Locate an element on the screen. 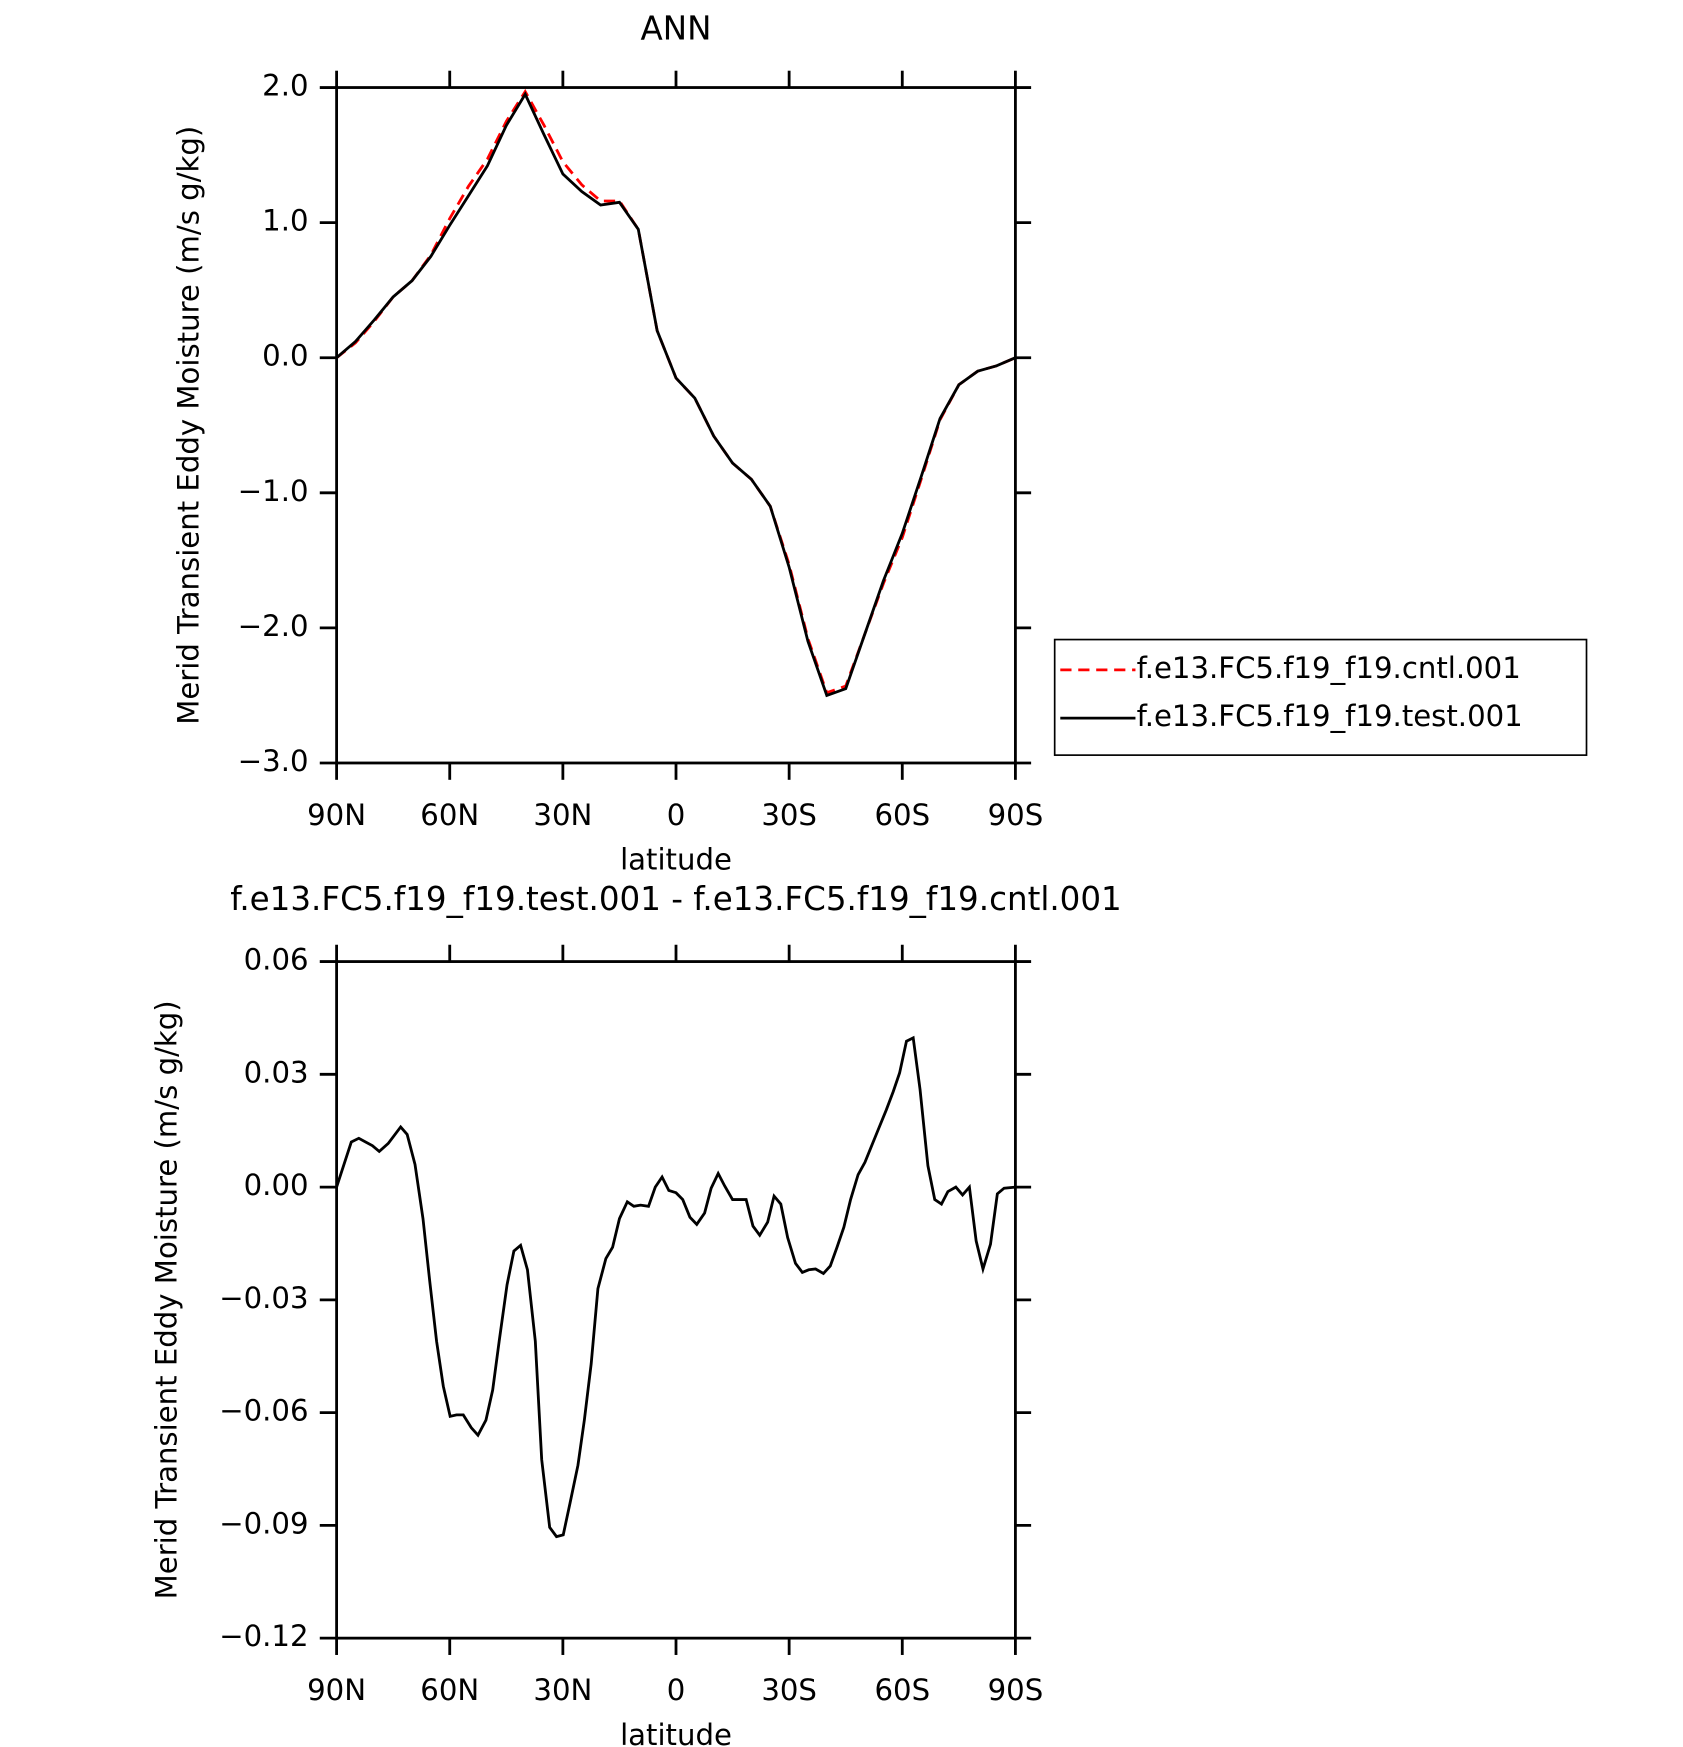  y-tick-label: −0.06 is located at coordinates (263, 1411).